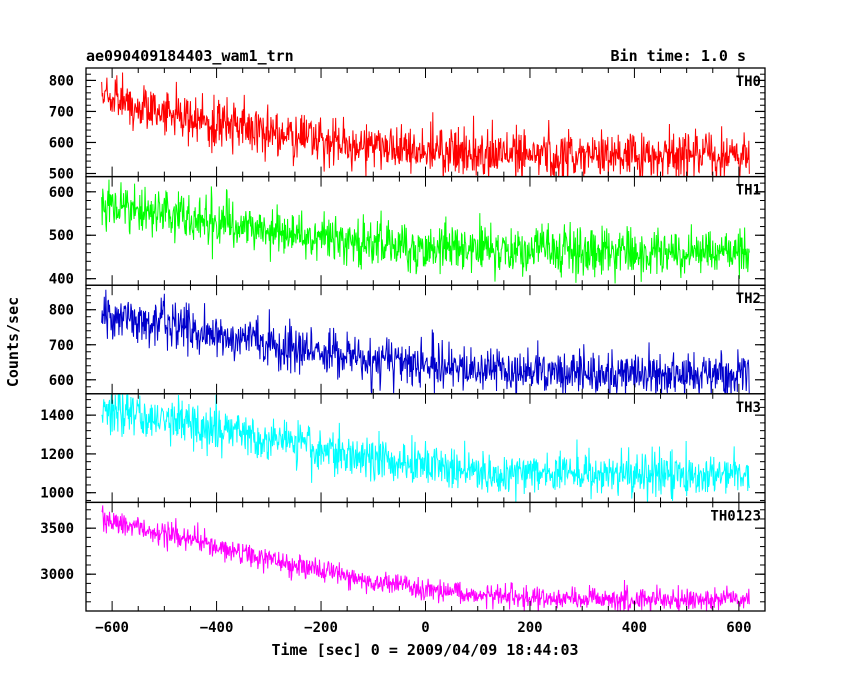  I want to click on y-axis-label: Counts/sec, so click(13, 342).